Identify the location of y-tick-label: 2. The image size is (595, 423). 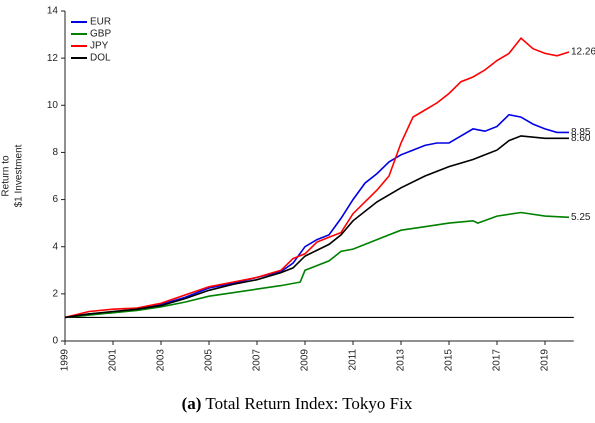
(55, 293).